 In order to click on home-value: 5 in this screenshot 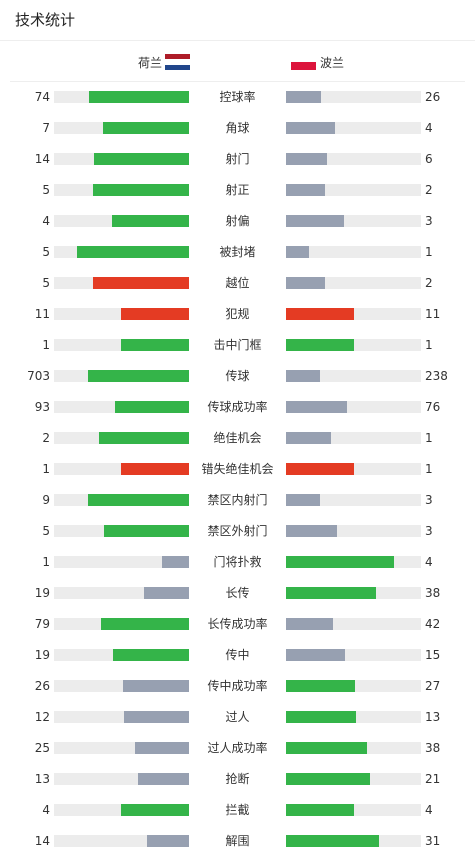, I will do `click(46, 190)`.